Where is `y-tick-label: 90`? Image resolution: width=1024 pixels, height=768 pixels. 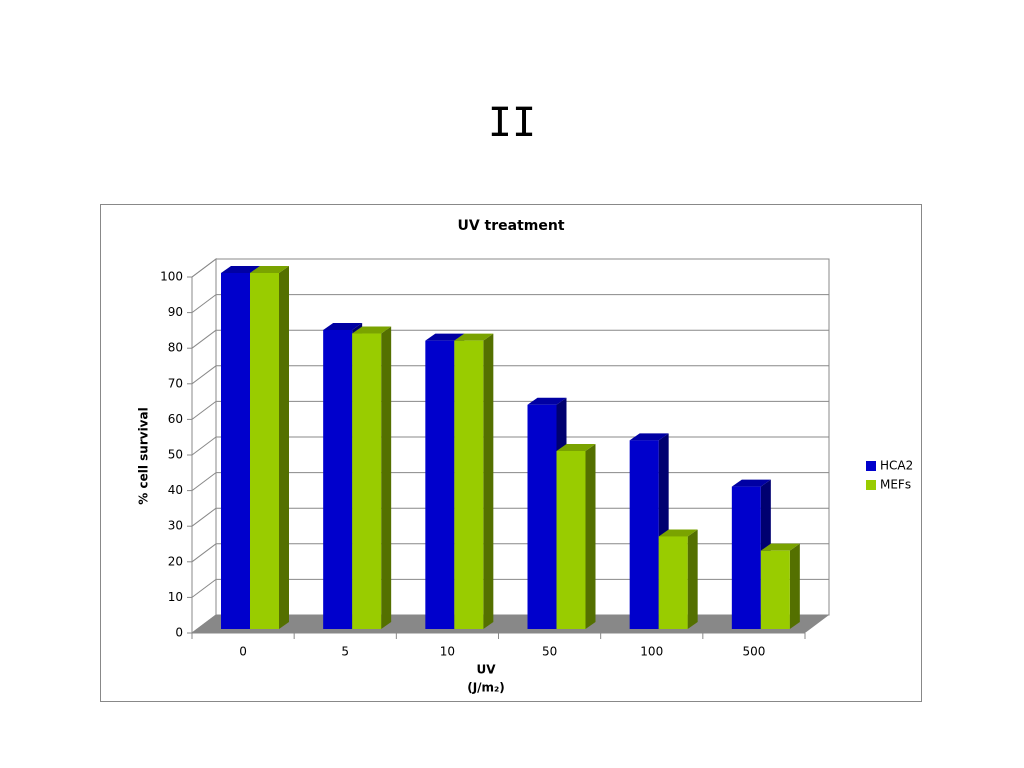 y-tick-label: 90 is located at coordinates (175, 312).